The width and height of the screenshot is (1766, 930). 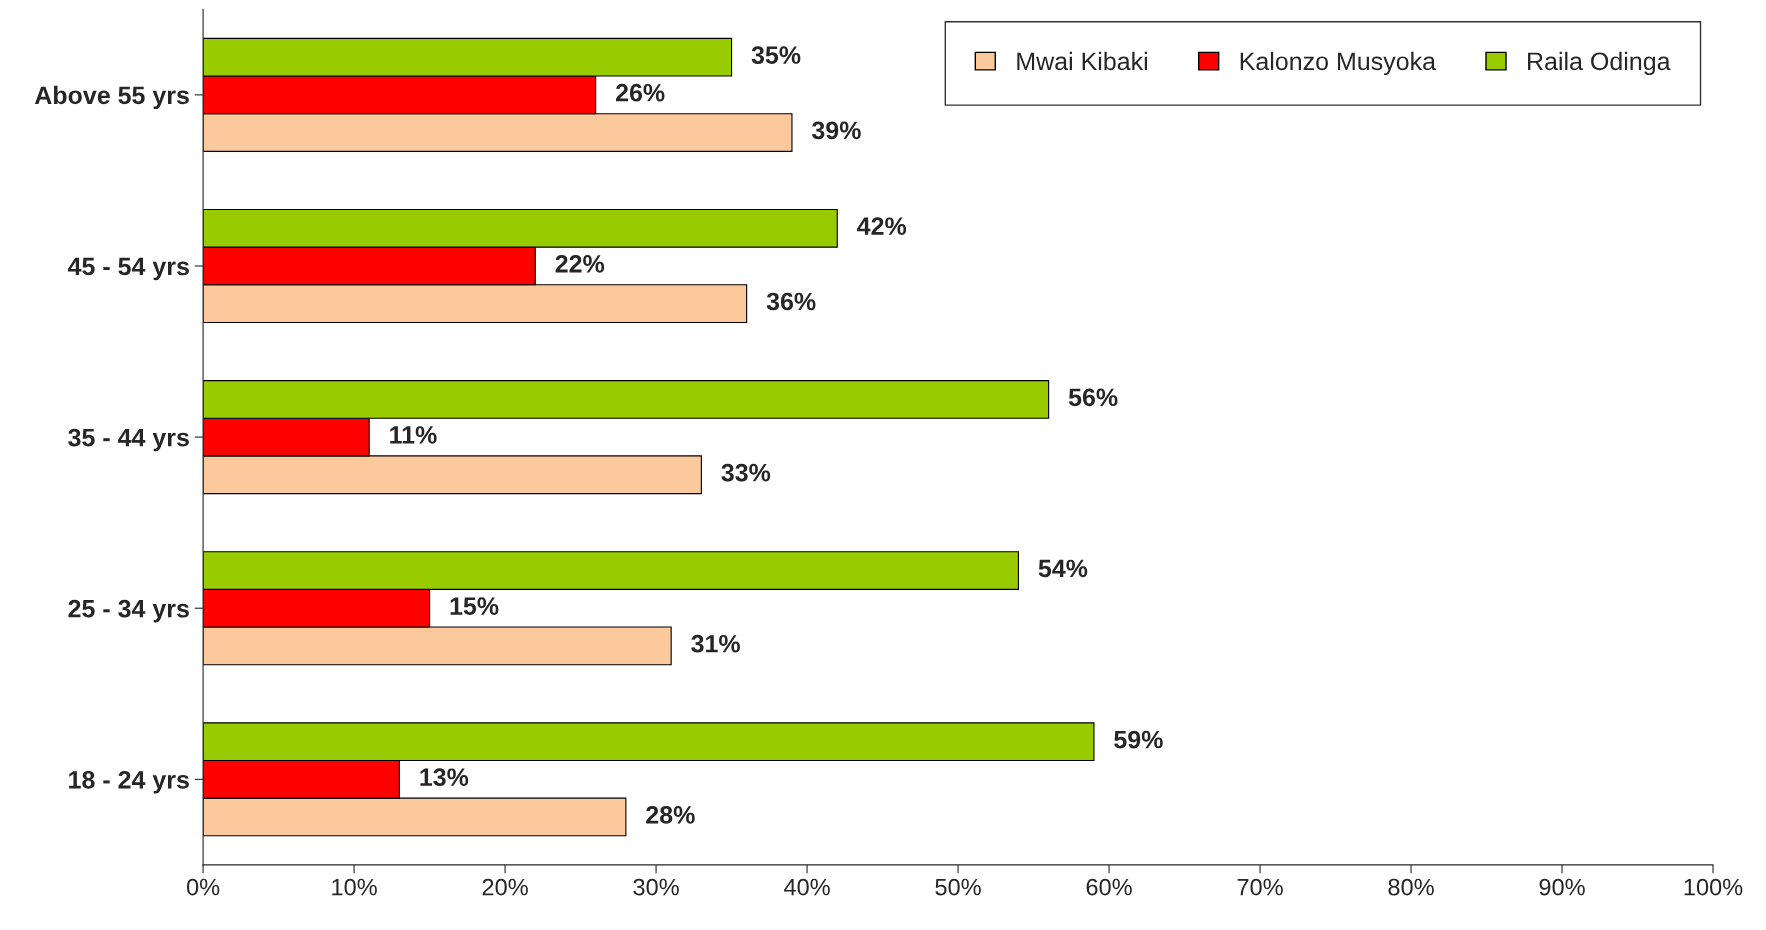 I want to click on legend-label: Raila Odinga, so click(x=1599, y=63).